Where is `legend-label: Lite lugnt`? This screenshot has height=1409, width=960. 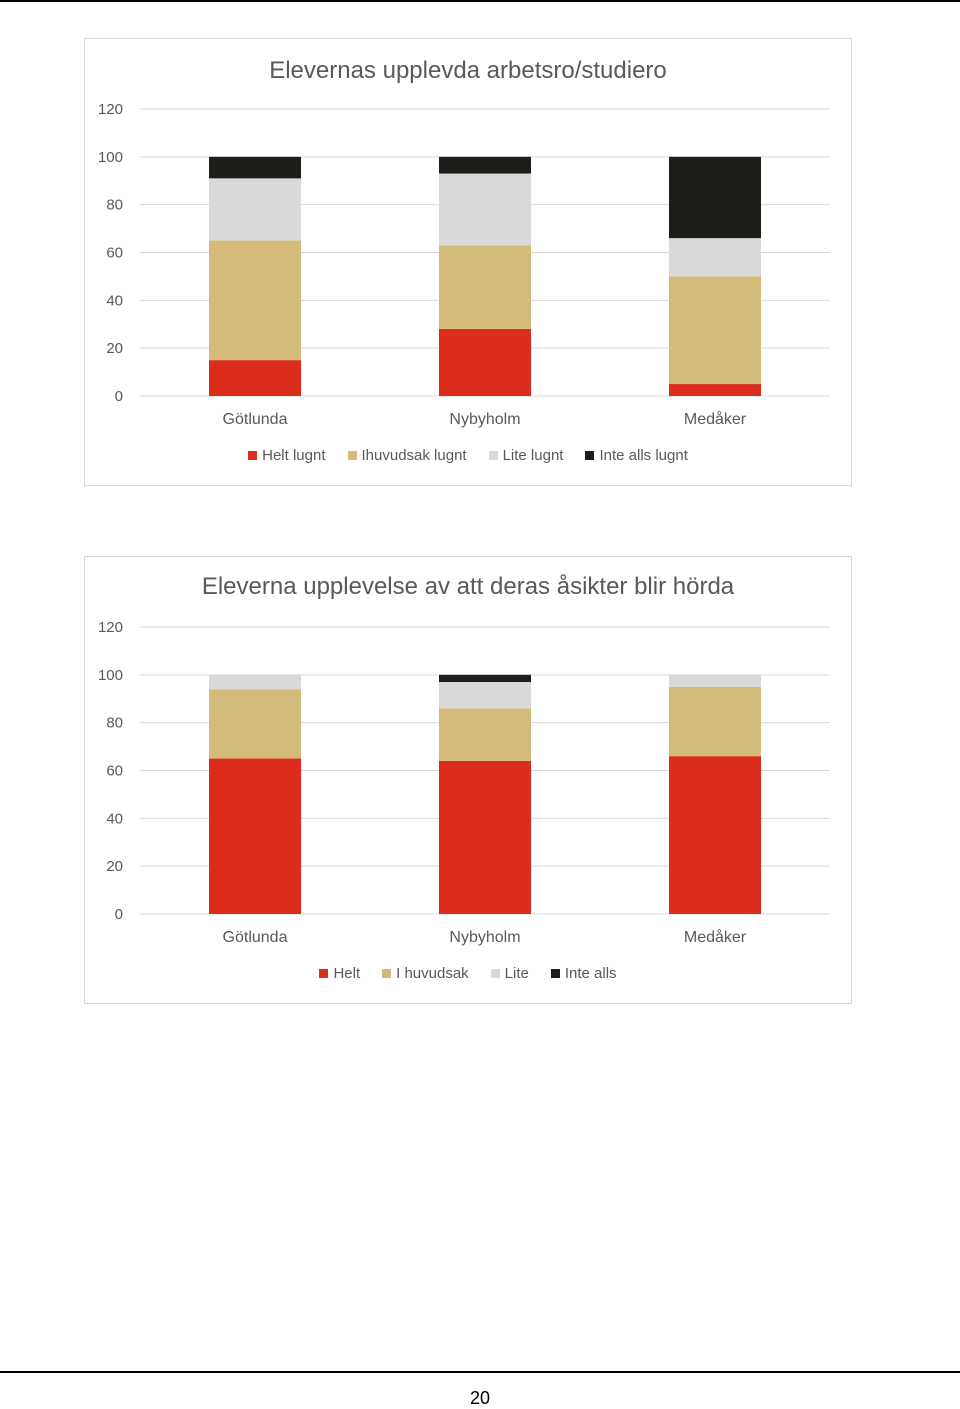
legend-label: Lite lugnt is located at coordinates (533, 455).